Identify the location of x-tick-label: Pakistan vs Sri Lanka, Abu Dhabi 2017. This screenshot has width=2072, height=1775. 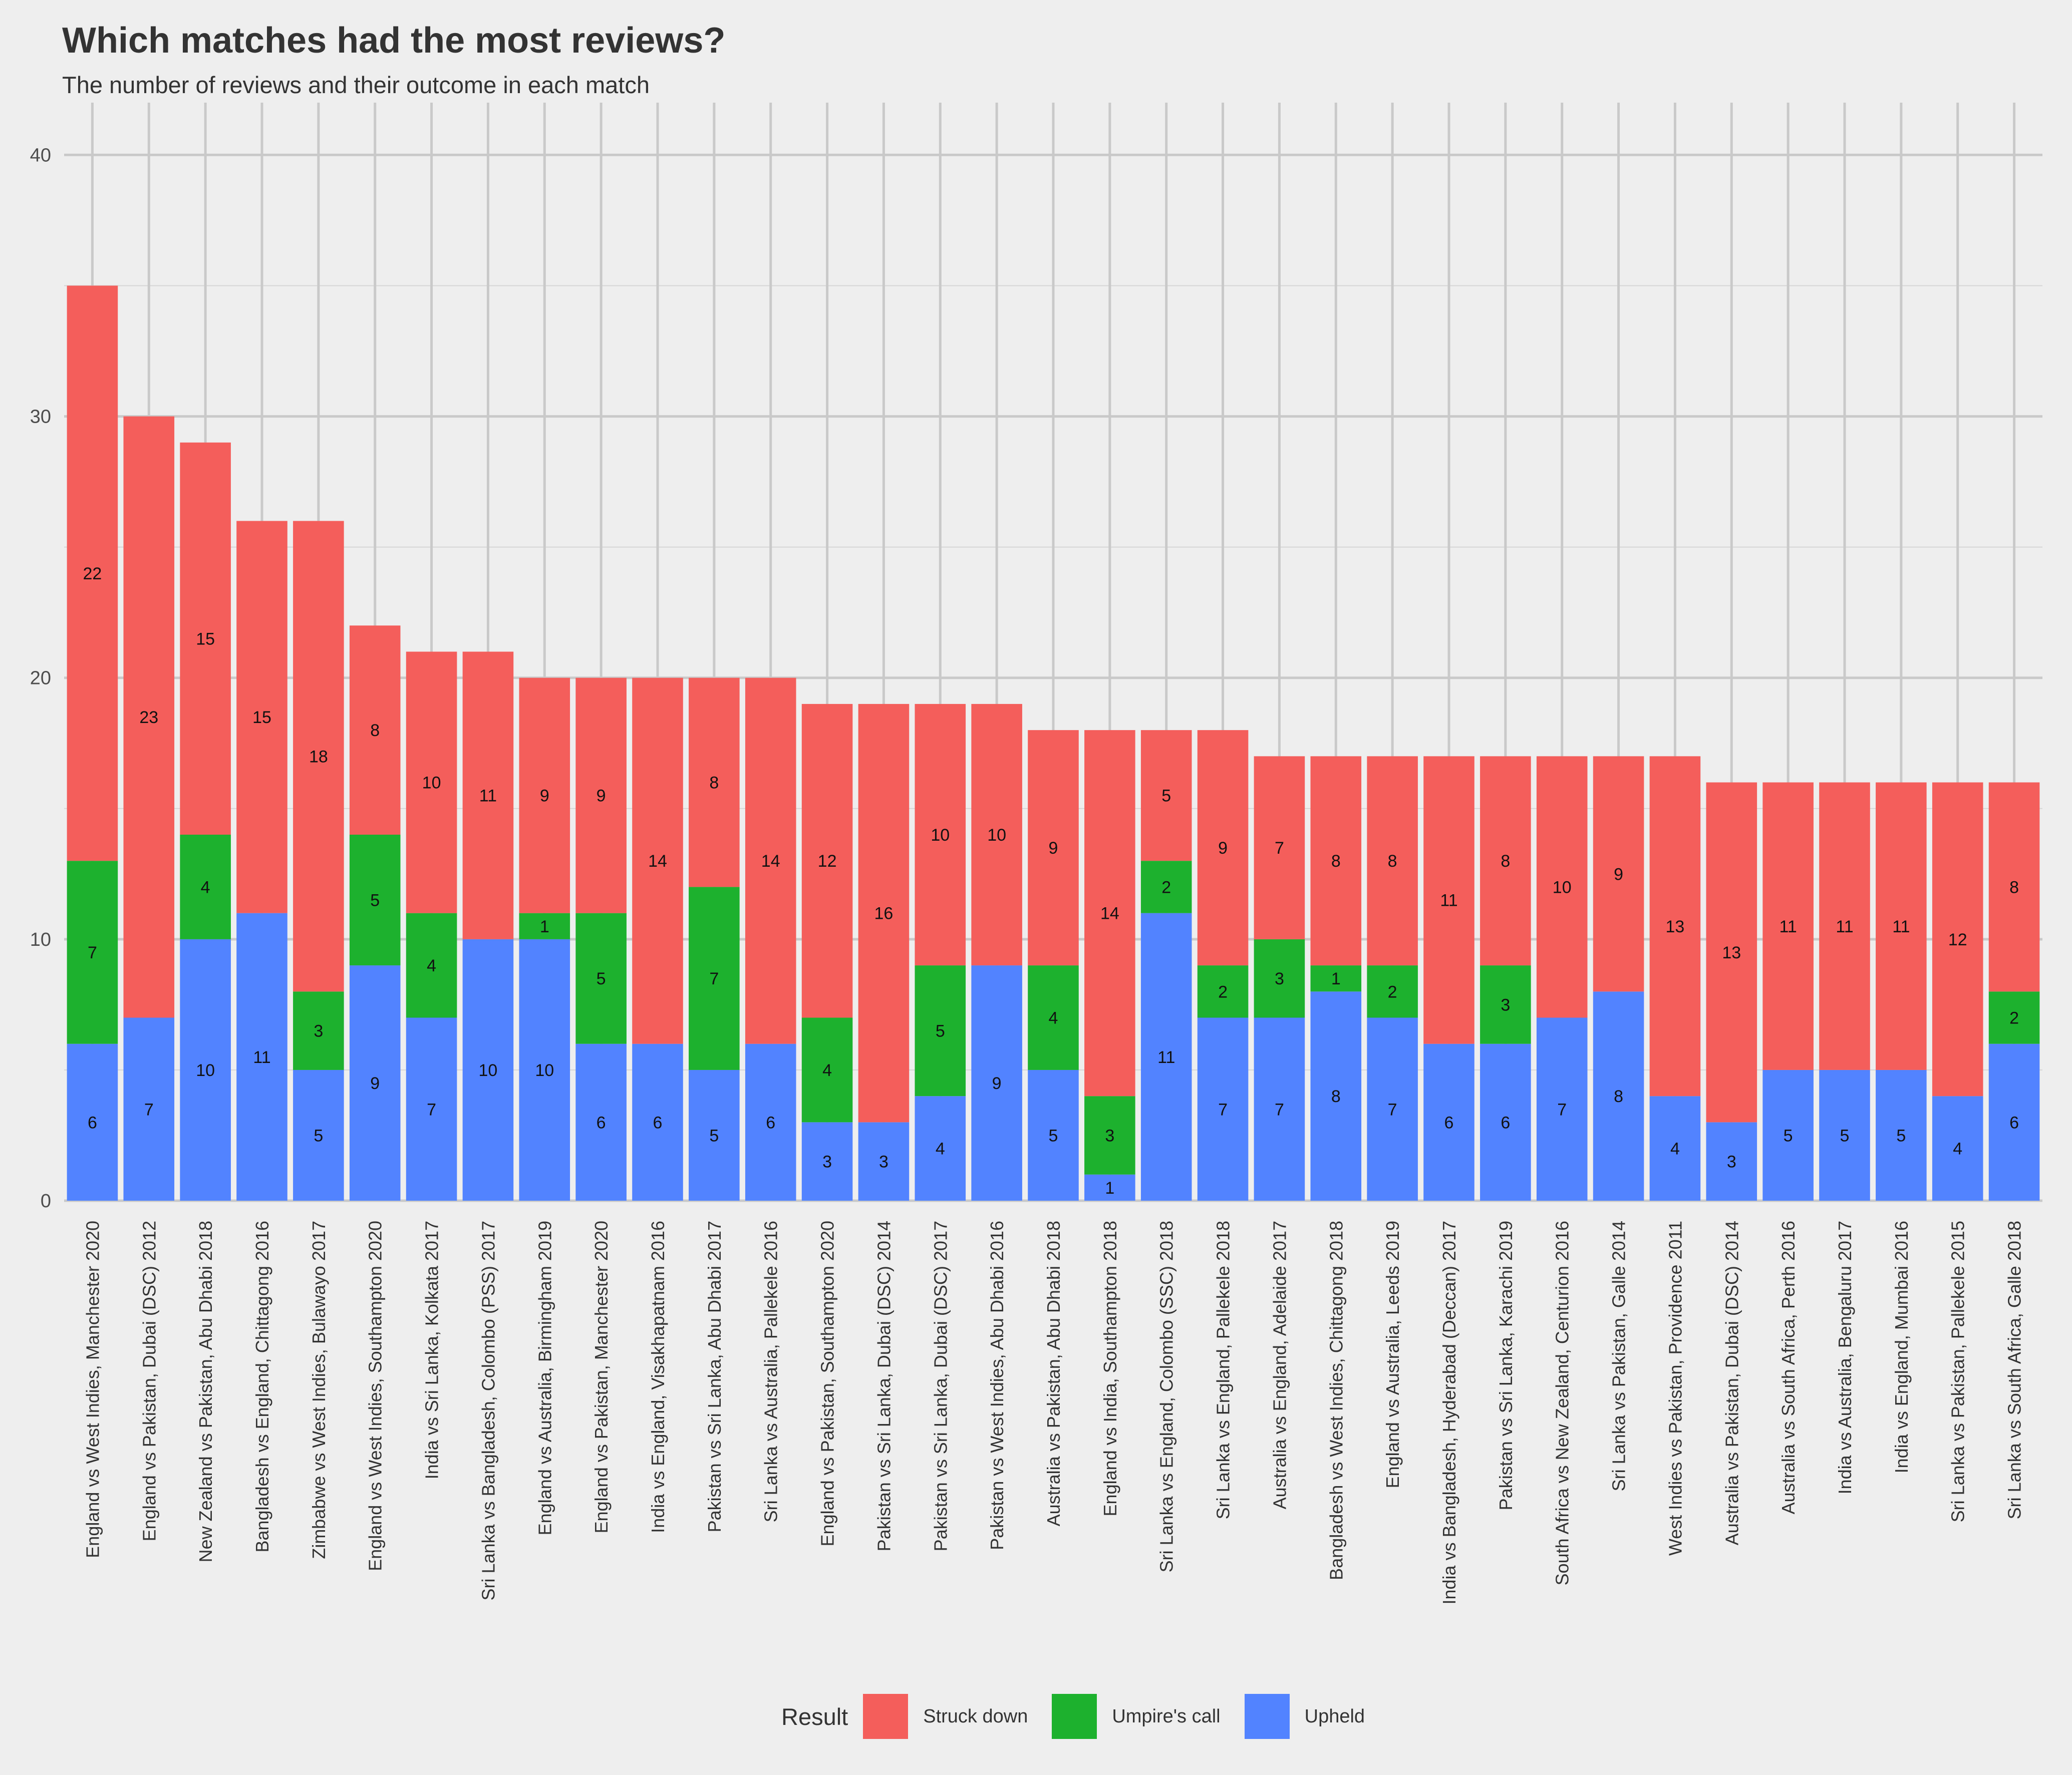
(714, 1376).